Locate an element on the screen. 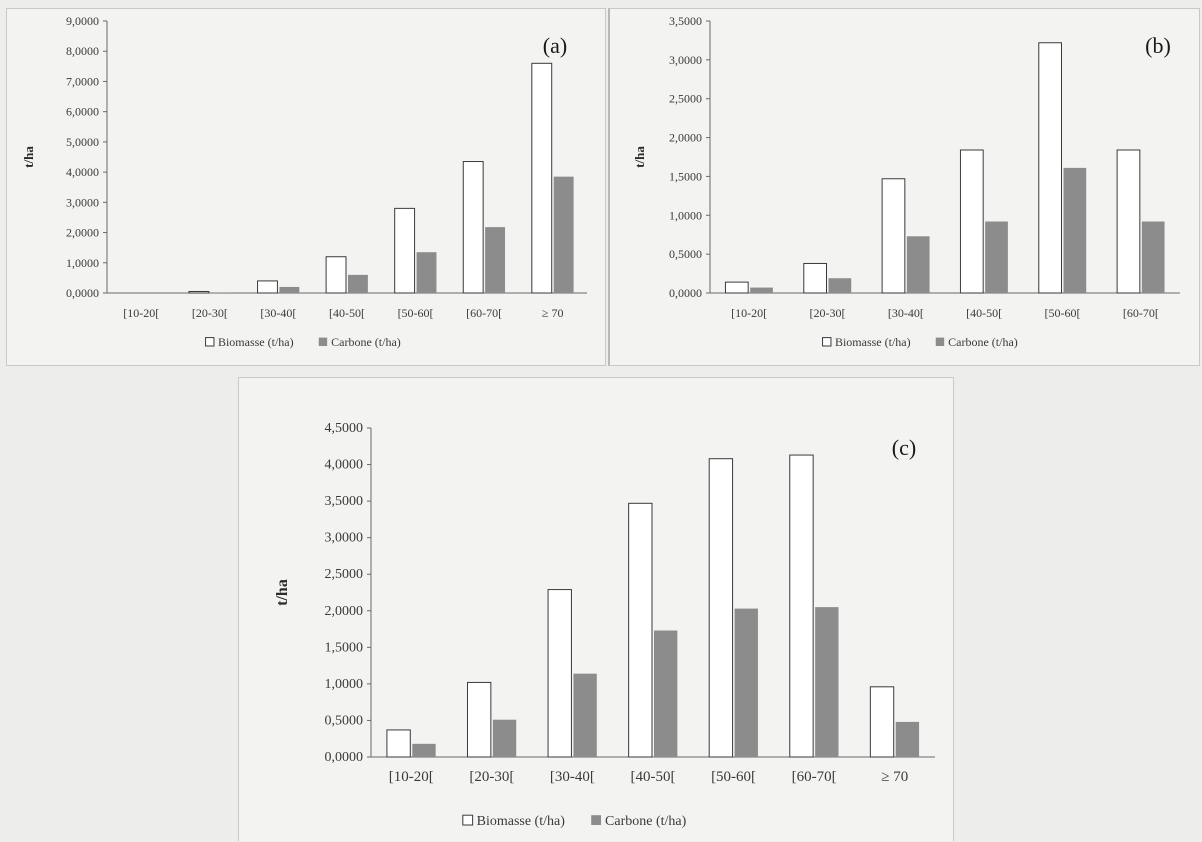  y-tick-label-c: 3,5000 is located at coordinates (344, 501).